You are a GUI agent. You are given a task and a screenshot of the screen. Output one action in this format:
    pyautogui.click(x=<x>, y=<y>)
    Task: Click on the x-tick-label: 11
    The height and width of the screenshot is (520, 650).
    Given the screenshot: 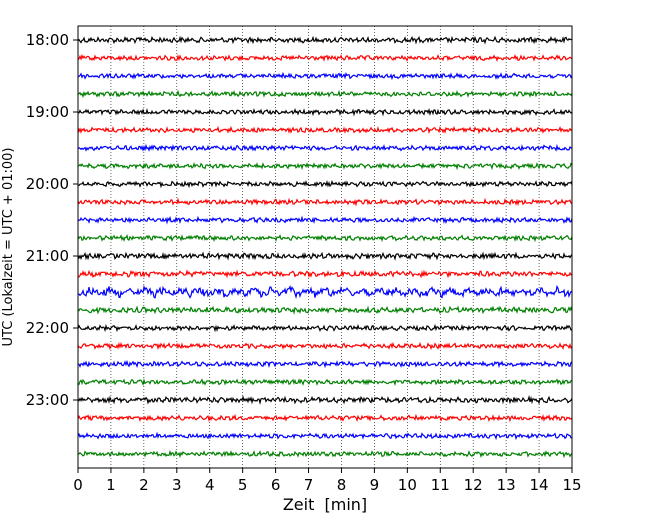 What is the action you would take?
    pyautogui.click(x=440, y=485)
    